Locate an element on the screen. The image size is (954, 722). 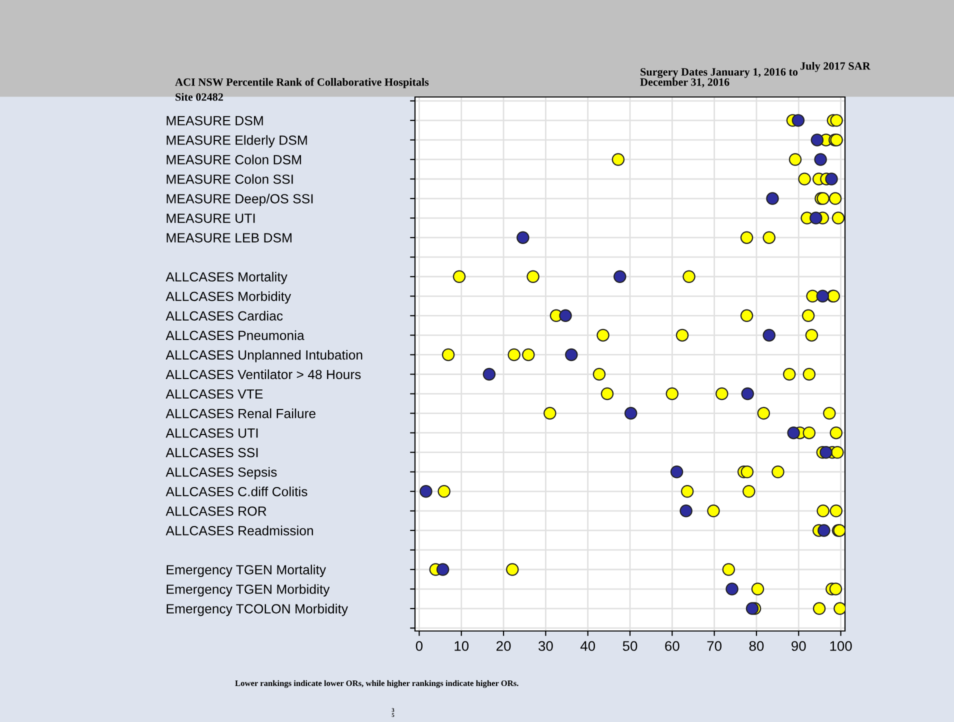
y-tick-label: ALLCASES C.diff Colitis is located at coordinates (237, 491).